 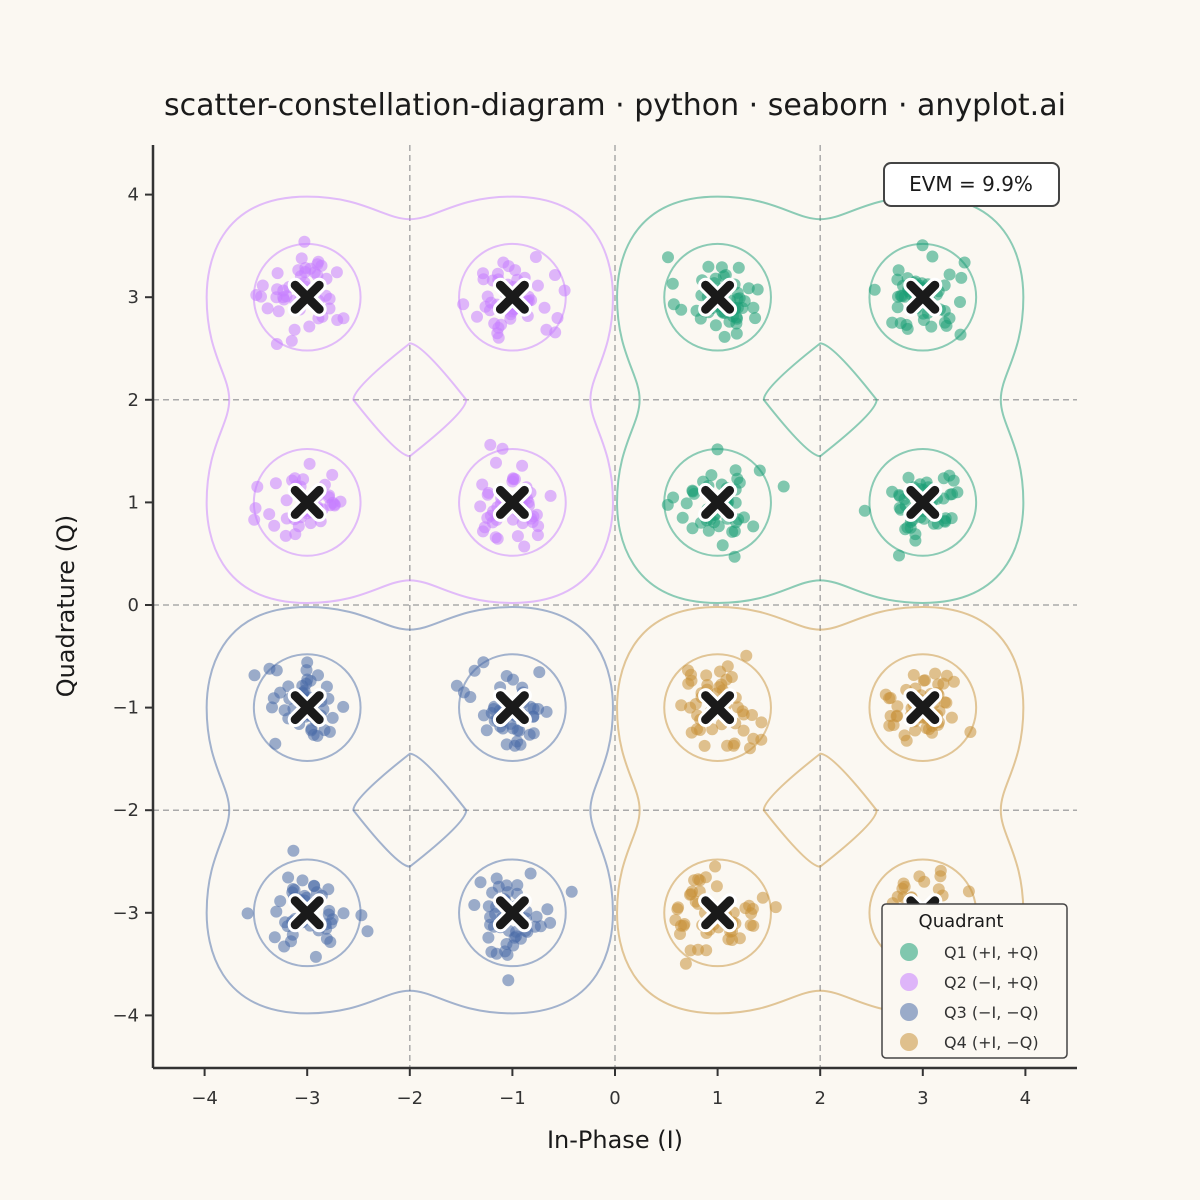 I want to click on legend-marker, so click(x=909, y=1012).